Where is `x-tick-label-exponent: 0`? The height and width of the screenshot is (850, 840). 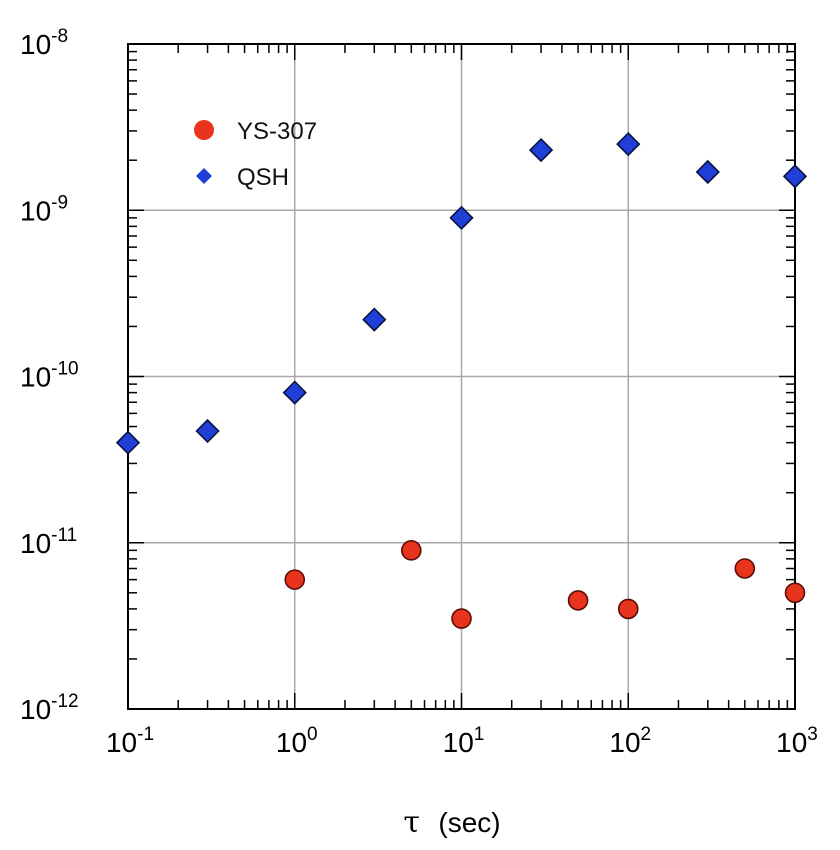
x-tick-label-exponent: 0 is located at coordinates (312, 734).